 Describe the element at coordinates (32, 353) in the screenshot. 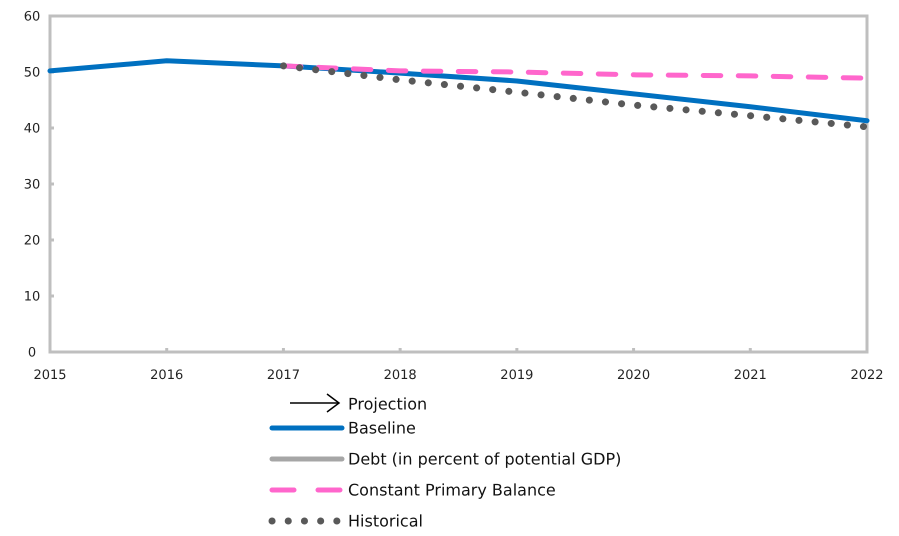

I see `y-tick-label: 0` at that location.